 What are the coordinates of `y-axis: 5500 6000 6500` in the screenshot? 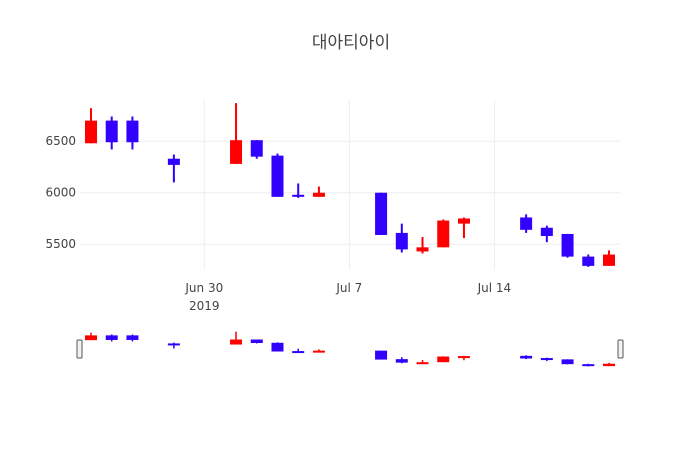 It's located at (60, 192).